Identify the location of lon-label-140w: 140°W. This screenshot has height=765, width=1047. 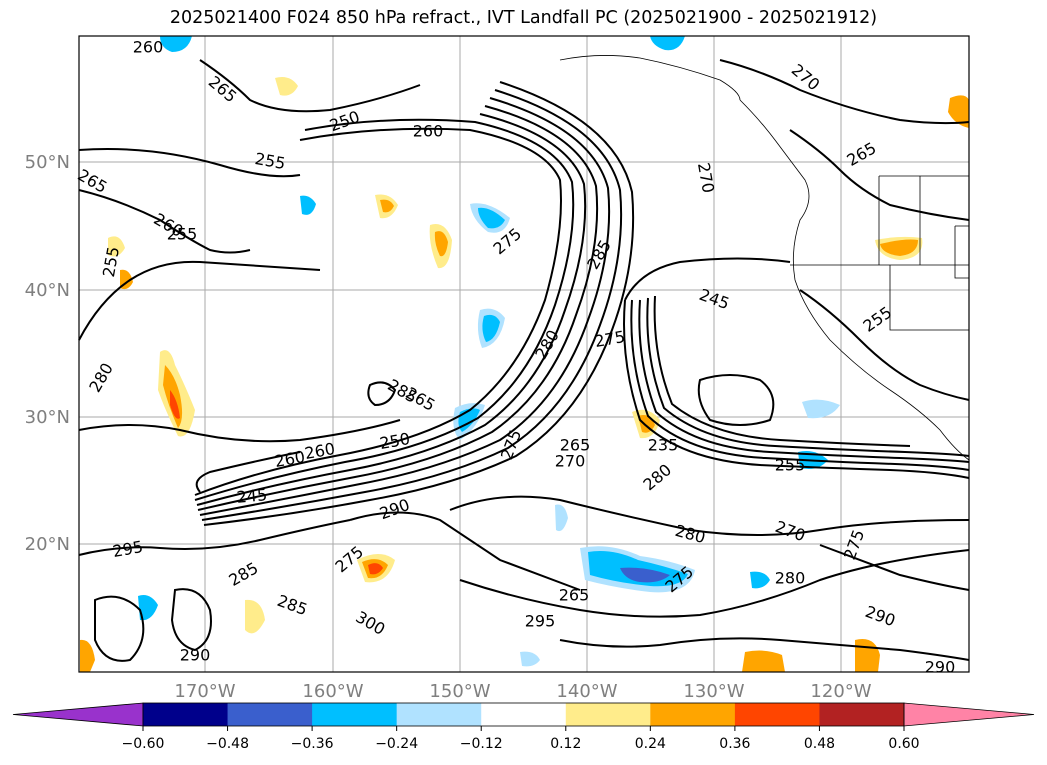
(586, 691).